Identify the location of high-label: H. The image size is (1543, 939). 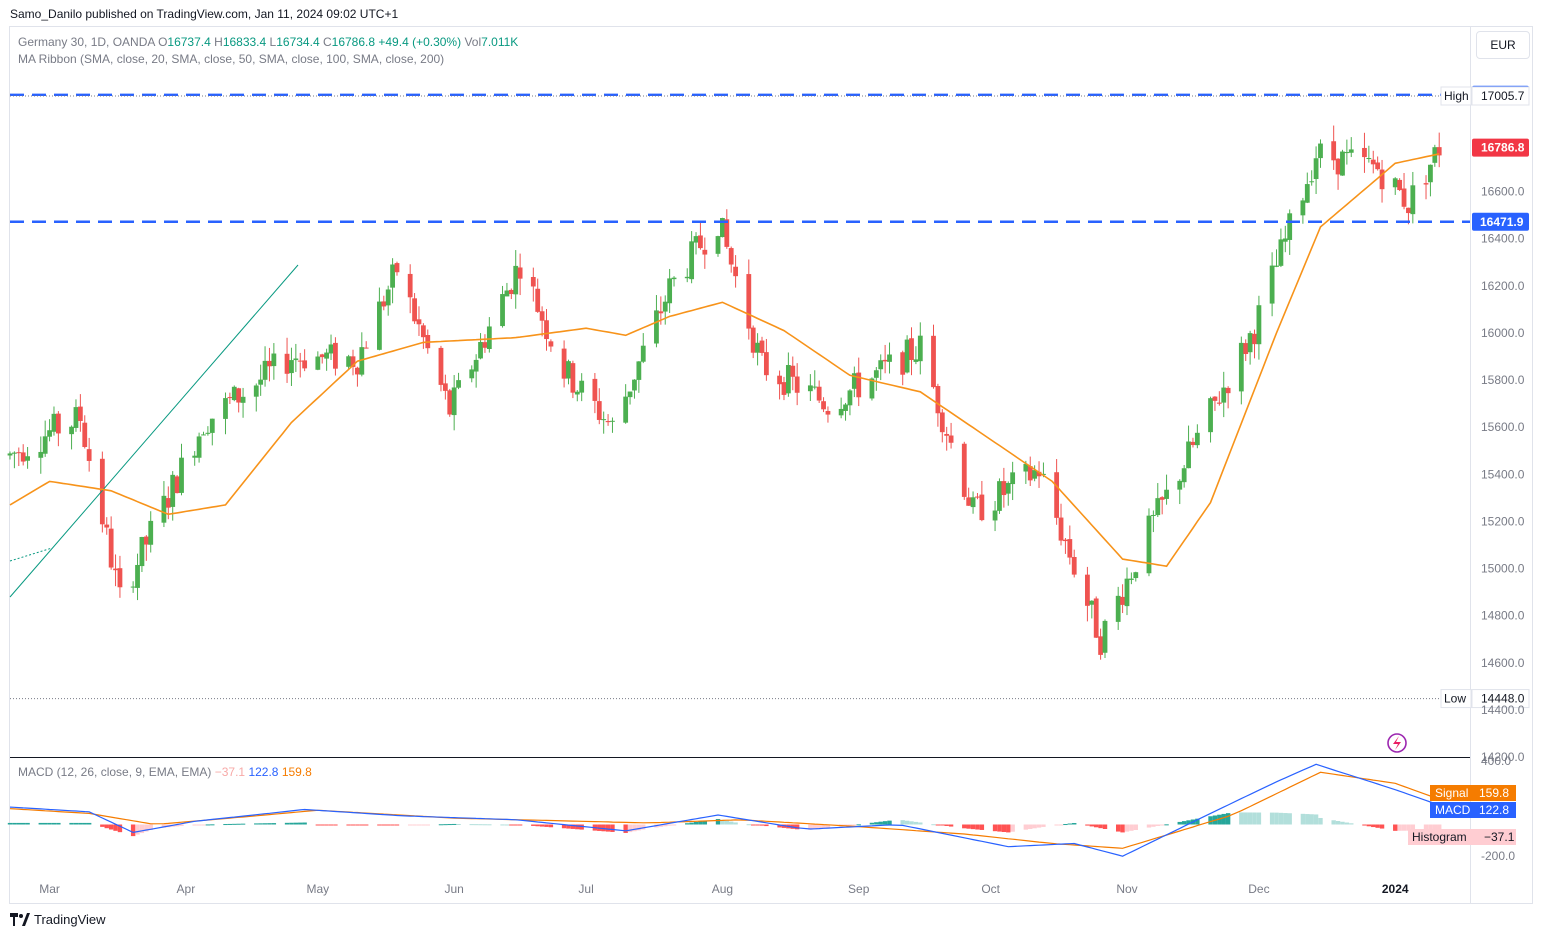
(218, 42).